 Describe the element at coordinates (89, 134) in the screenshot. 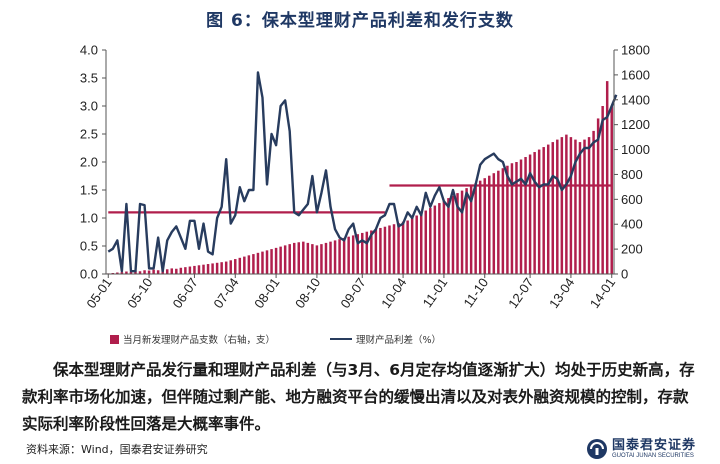

I see `left-tick-label: 2.5` at that location.